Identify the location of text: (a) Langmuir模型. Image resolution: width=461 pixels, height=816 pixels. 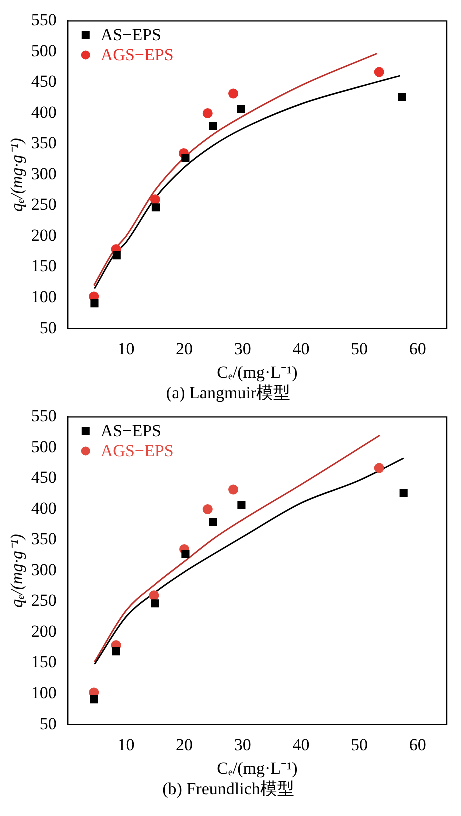
(228, 392).